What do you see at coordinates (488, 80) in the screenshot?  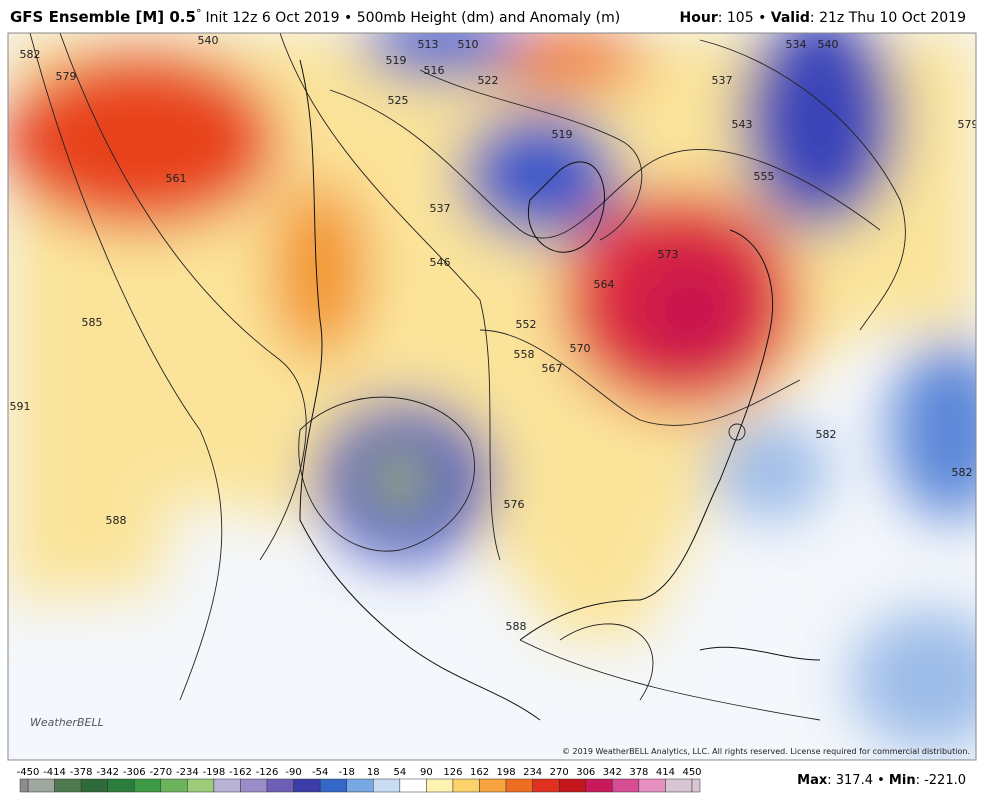 I see `contour-label: 522` at bounding box center [488, 80].